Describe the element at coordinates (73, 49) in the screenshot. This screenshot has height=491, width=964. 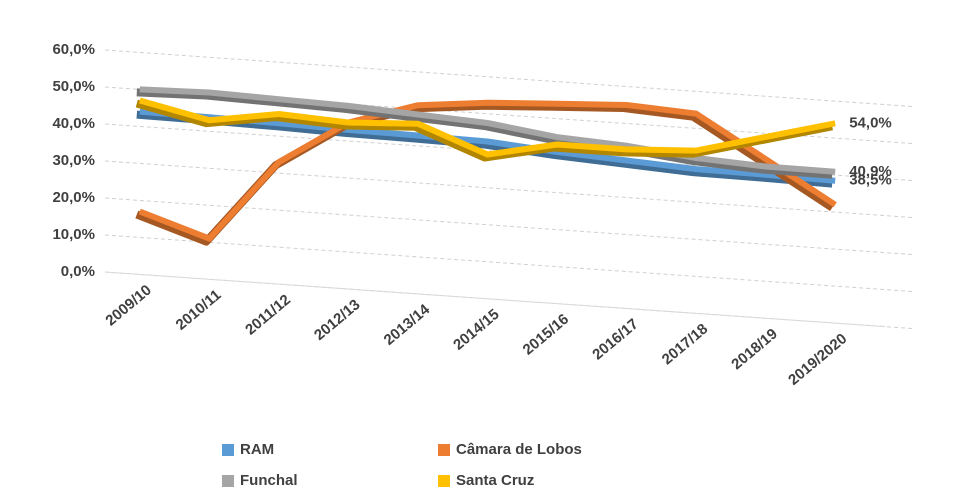
I see `y-tick-label: 60,0%` at that location.